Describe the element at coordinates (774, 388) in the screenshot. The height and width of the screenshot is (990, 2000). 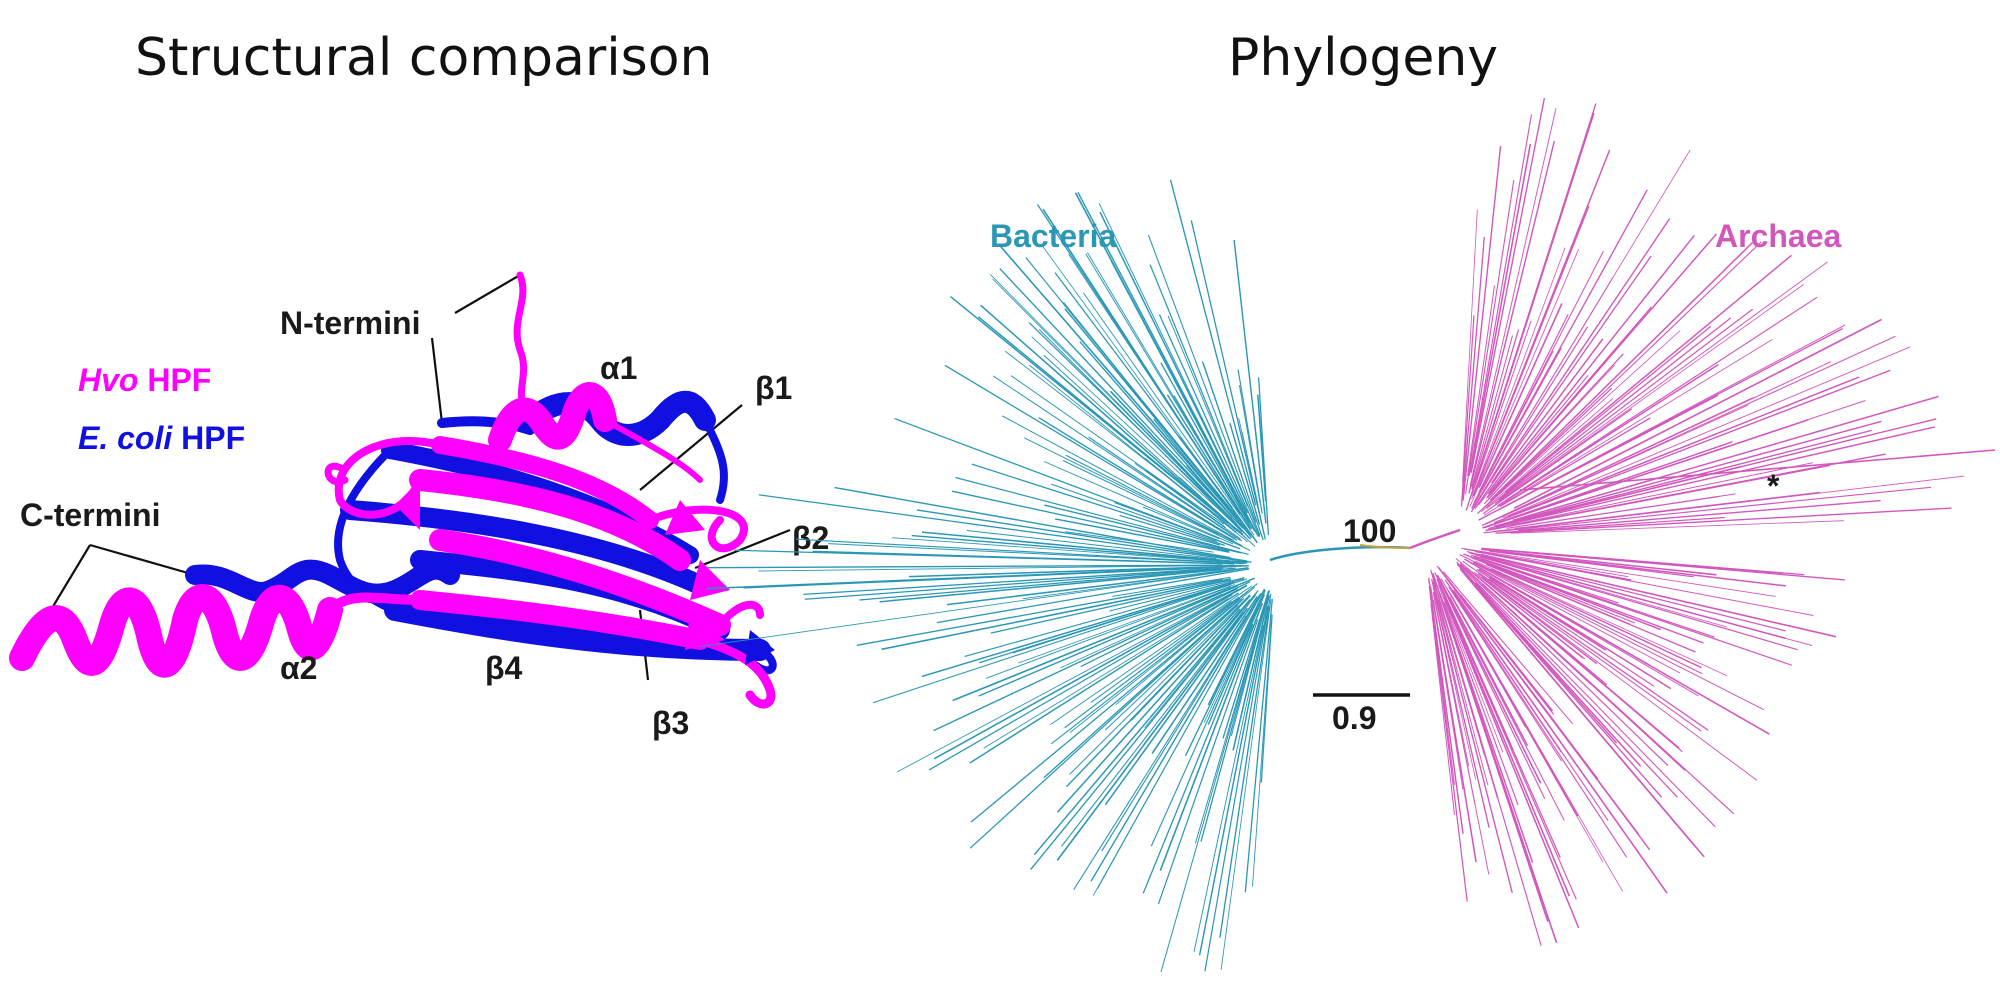
I see `beta1-label: β1` at that location.